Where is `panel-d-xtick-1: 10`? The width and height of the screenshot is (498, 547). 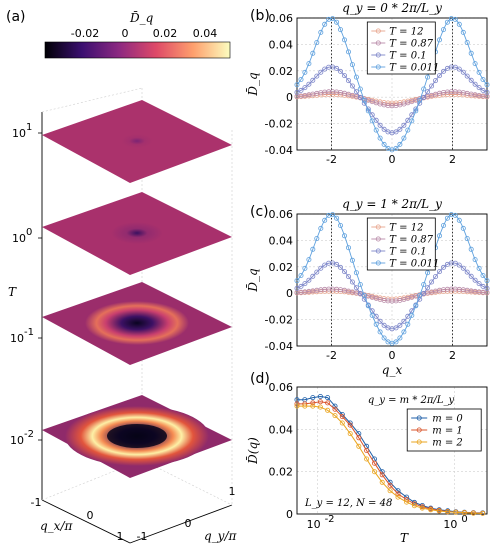
panel-d-xtick-1: 10 is located at coordinates (450, 524).